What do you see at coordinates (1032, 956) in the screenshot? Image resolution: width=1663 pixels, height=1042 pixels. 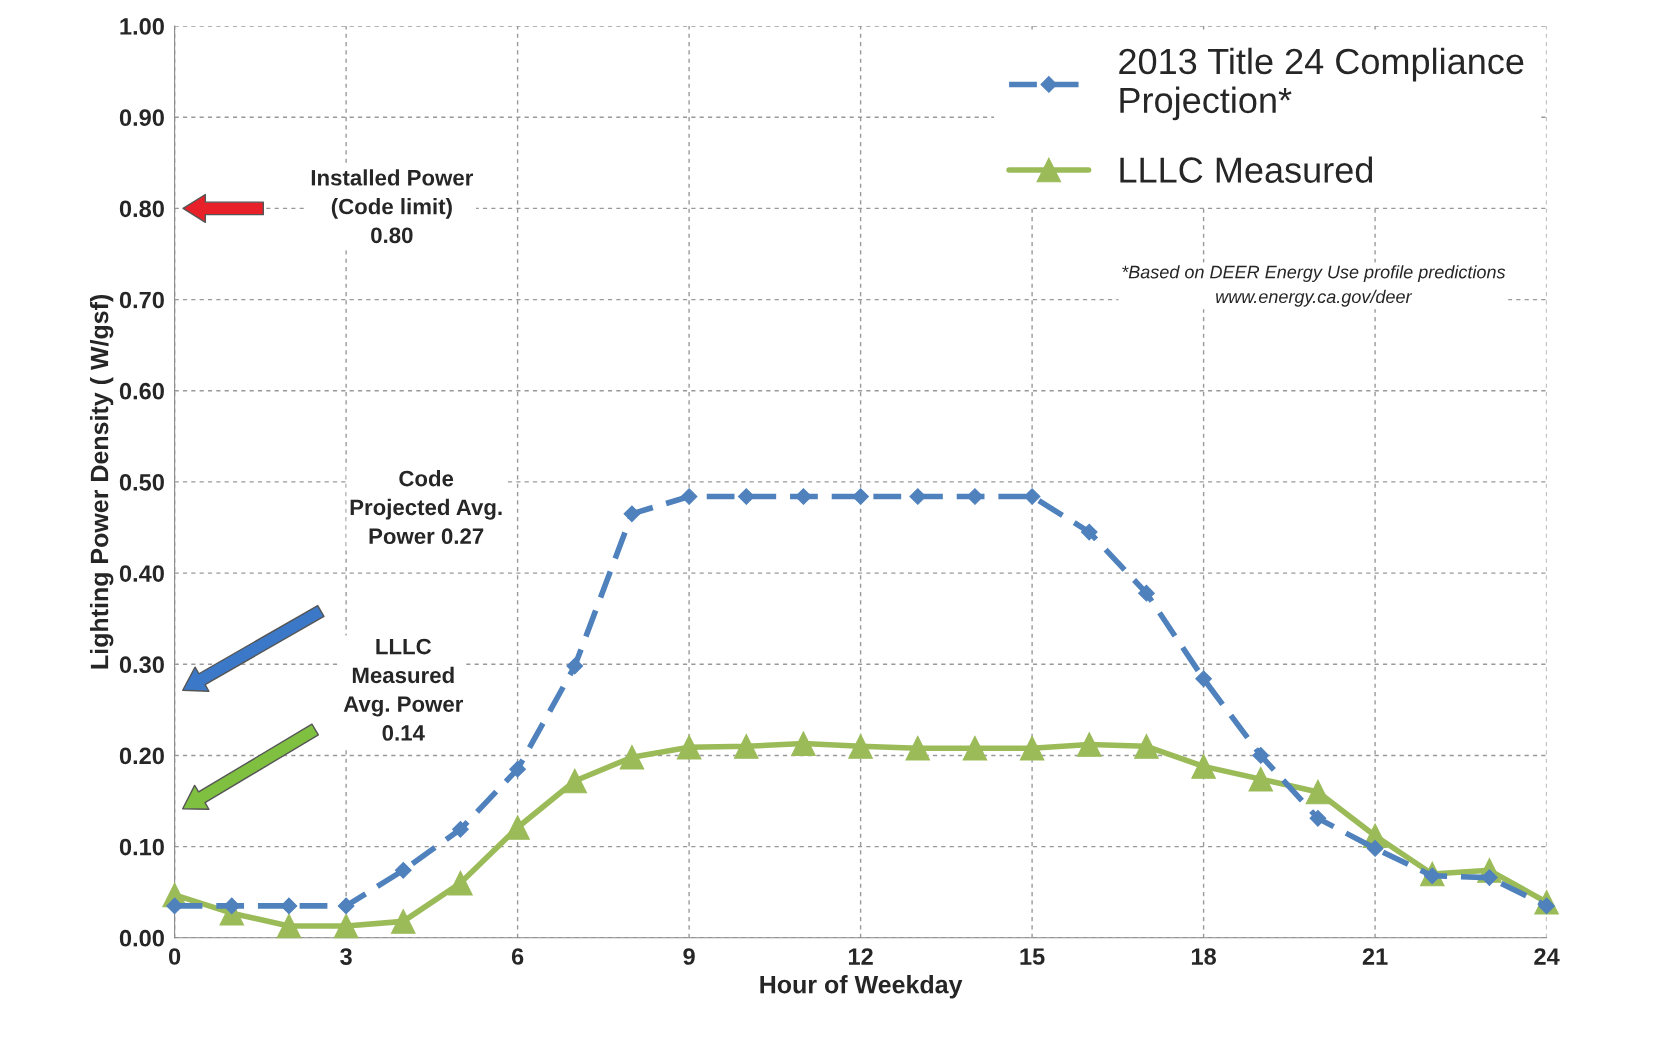 I see `x-tick-label: 15` at bounding box center [1032, 956].